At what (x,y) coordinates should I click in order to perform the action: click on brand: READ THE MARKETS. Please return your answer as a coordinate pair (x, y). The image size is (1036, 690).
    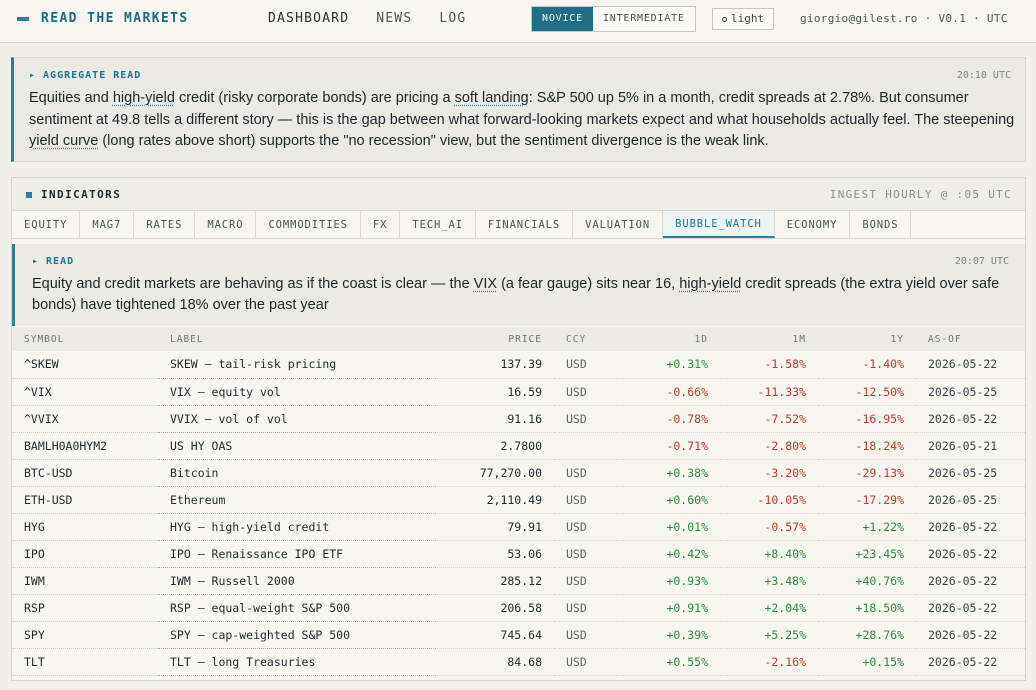
    Looking at the image, I should click on (103, 18).